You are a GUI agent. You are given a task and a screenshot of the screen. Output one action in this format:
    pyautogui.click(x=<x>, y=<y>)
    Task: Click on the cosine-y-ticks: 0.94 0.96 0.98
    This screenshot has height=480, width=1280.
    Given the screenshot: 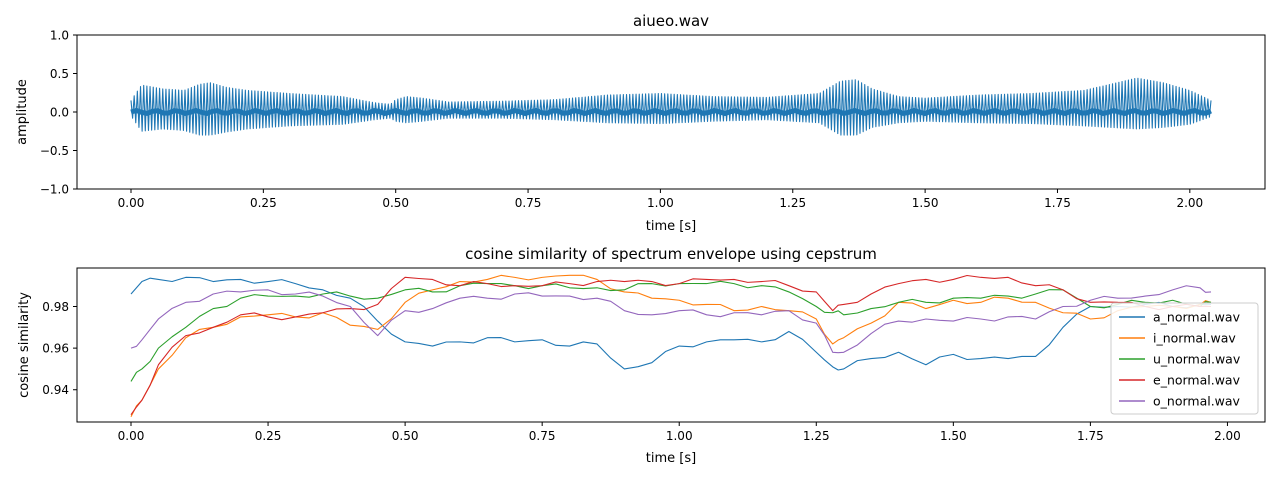 What is the action you would take?
    pyautogui.click(x=59, y=348)
    